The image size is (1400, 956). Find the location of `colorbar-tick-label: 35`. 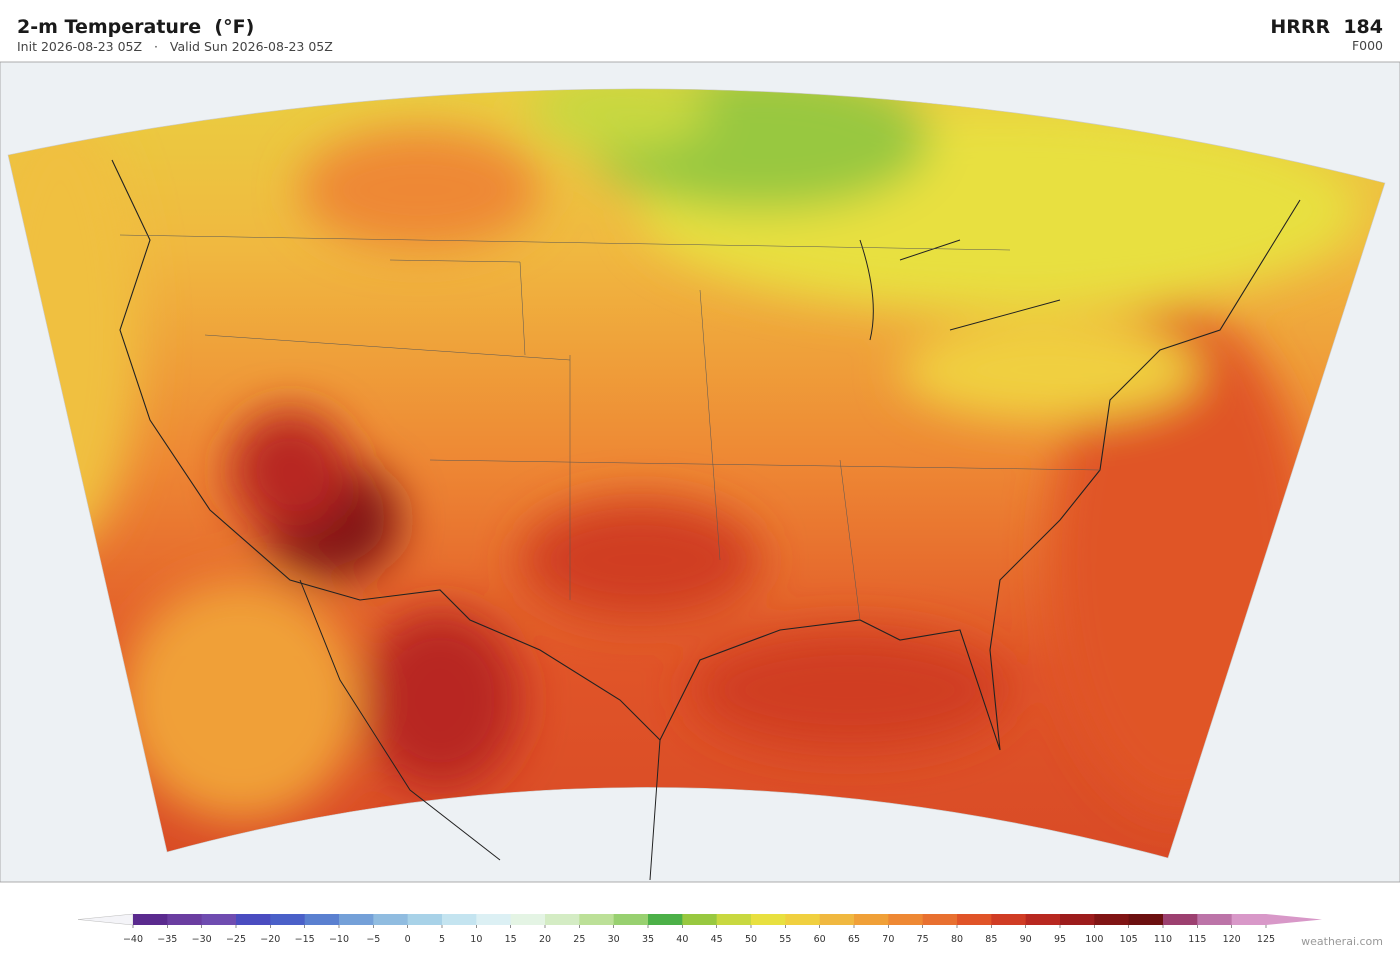

colorbar-tick-label: 35 is located at coordinates (648, 939).